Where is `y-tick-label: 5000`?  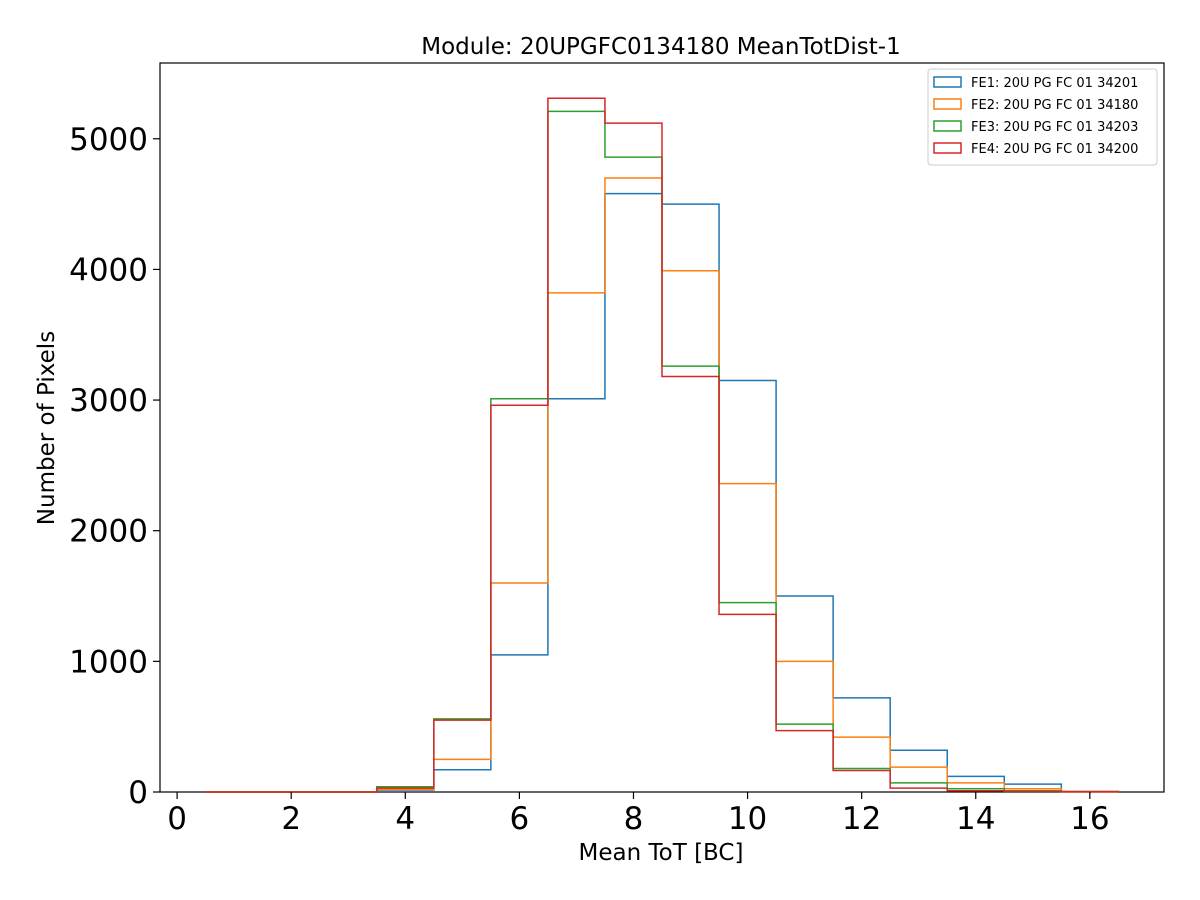 y-tick-label: 5000 is located at coordinates (108, 140).